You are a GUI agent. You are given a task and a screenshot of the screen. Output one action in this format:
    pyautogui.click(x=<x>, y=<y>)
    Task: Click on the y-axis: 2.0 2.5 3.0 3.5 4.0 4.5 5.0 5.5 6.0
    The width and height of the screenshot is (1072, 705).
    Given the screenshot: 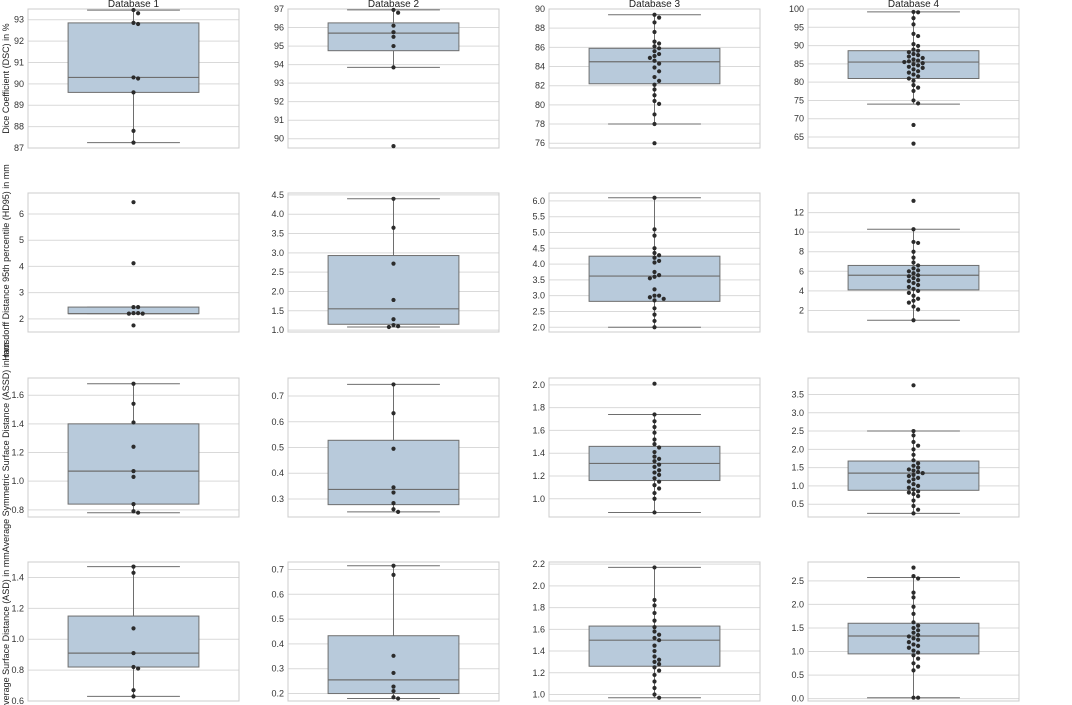 What is the action you would take?
    pyautogui.click(x=538, y=264)
    